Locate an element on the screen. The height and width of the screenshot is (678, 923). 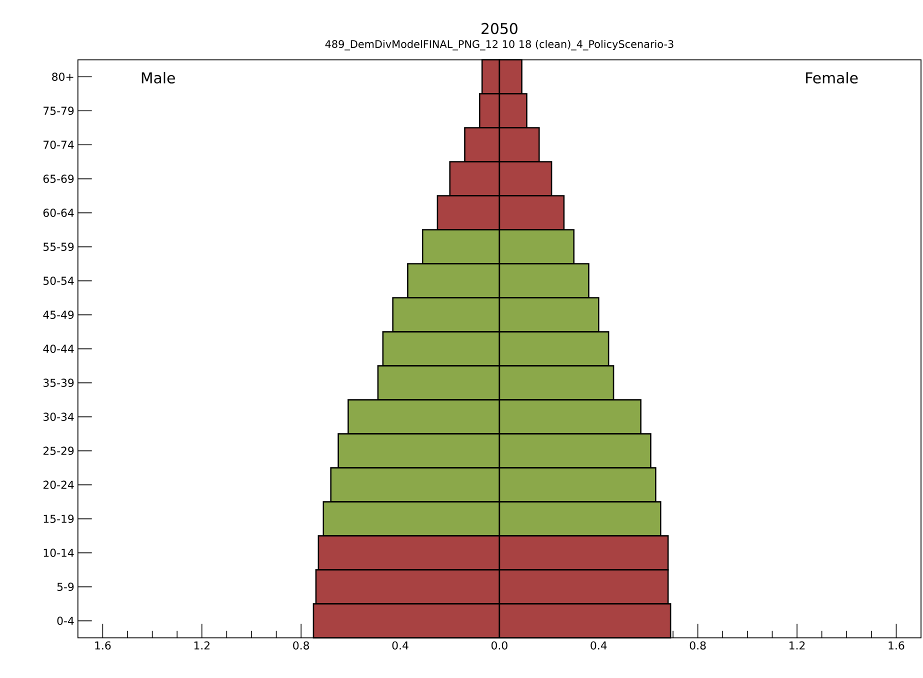
x-tick-label: 0.0 is located at coordinates (499, 645).